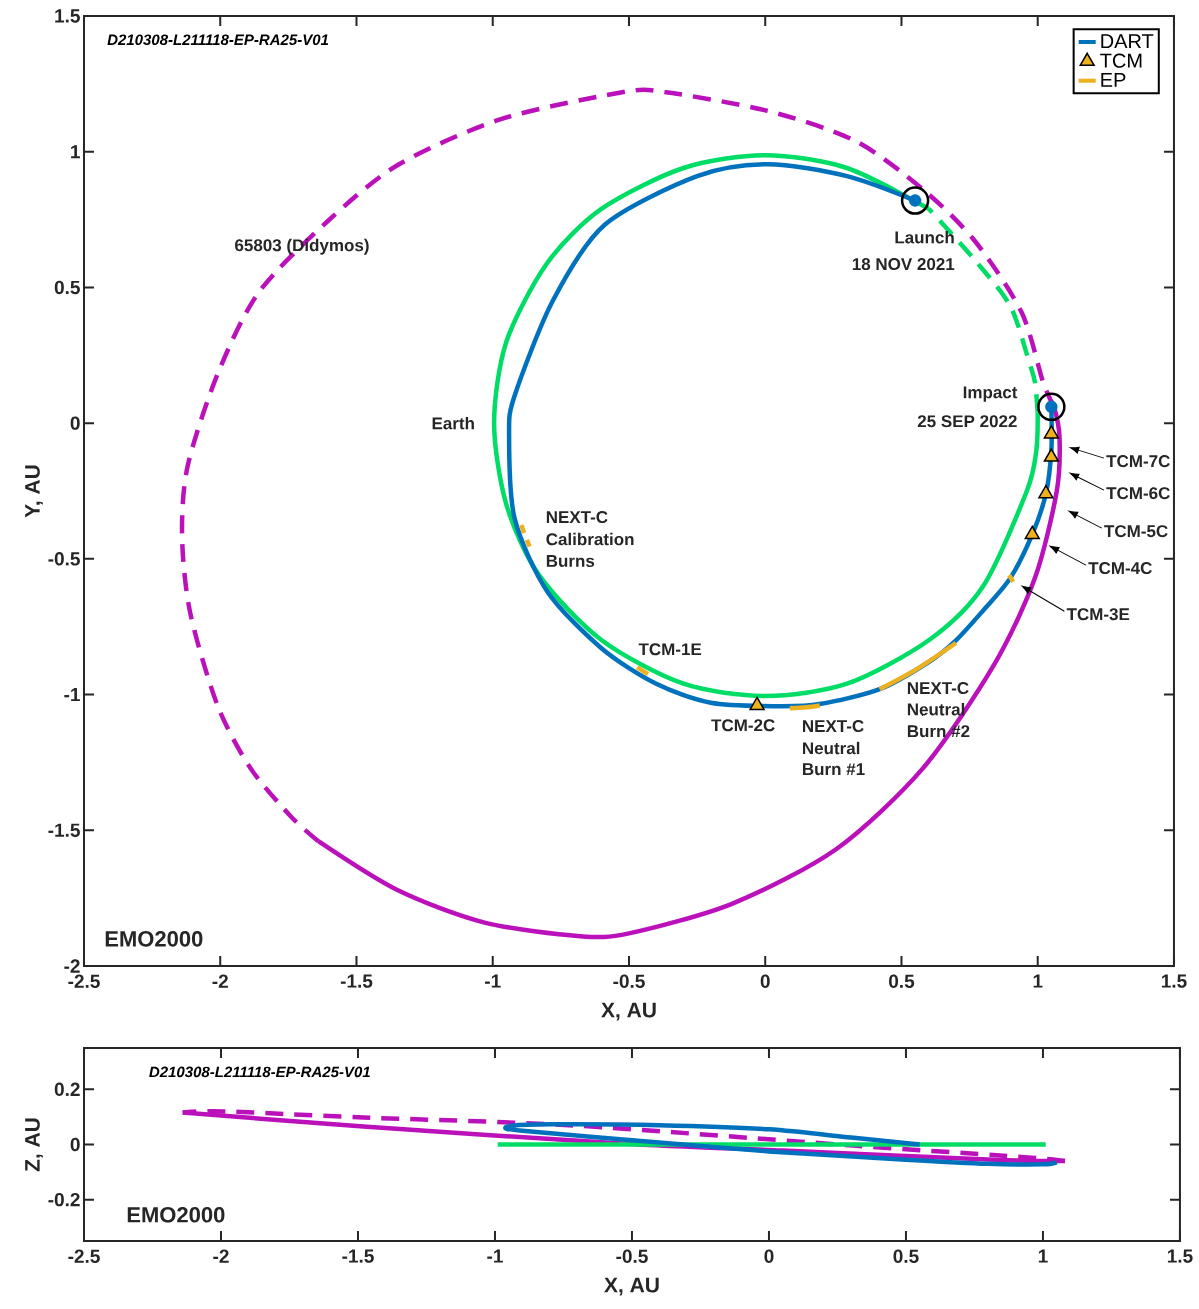  I want to click on y-tick-label: -1, so click(72, 695).